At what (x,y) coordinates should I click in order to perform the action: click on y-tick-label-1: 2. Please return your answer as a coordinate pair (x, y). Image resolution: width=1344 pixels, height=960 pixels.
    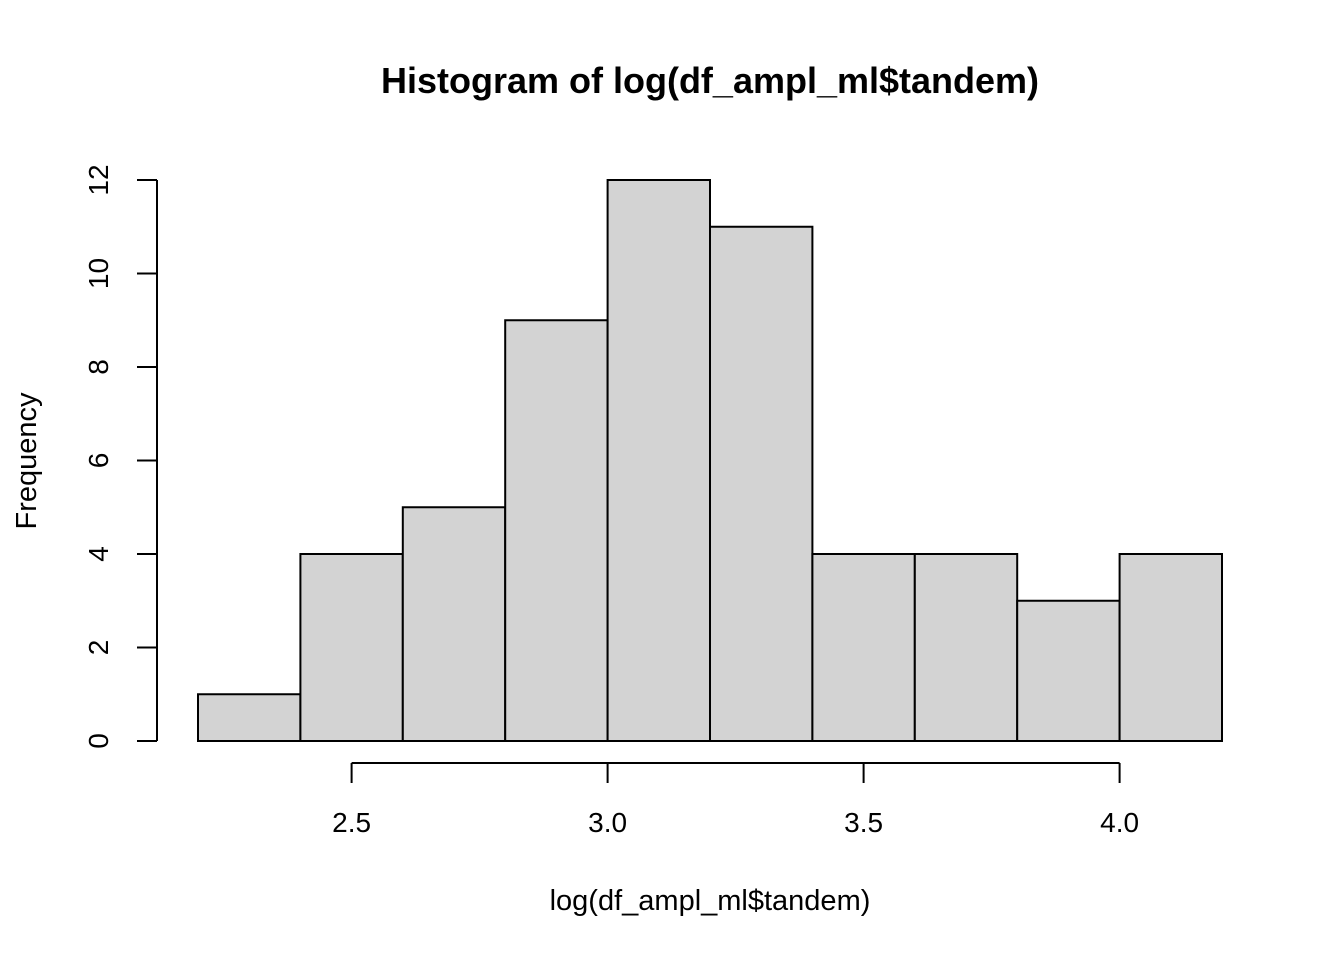
    Looking at the image, I should click on (98, 648).